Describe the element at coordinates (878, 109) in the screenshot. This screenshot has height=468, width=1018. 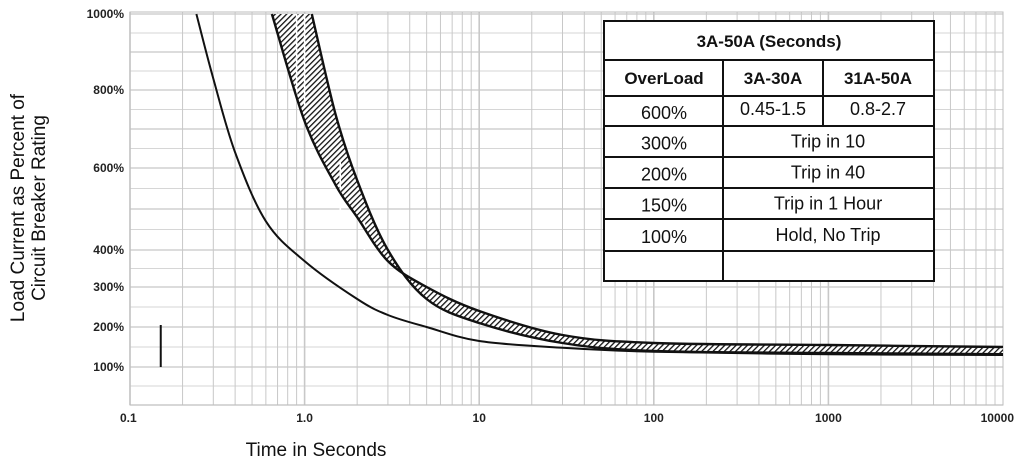
I see `table-cell-31a-50a: 0.8-2.7` at that location.